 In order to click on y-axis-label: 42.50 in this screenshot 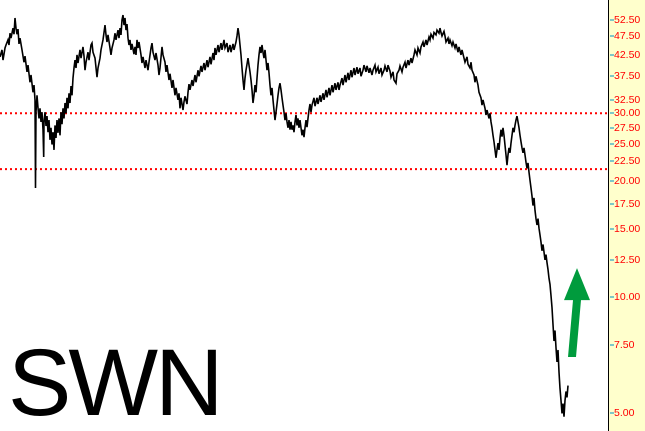, I will do `click(627, 54)`.